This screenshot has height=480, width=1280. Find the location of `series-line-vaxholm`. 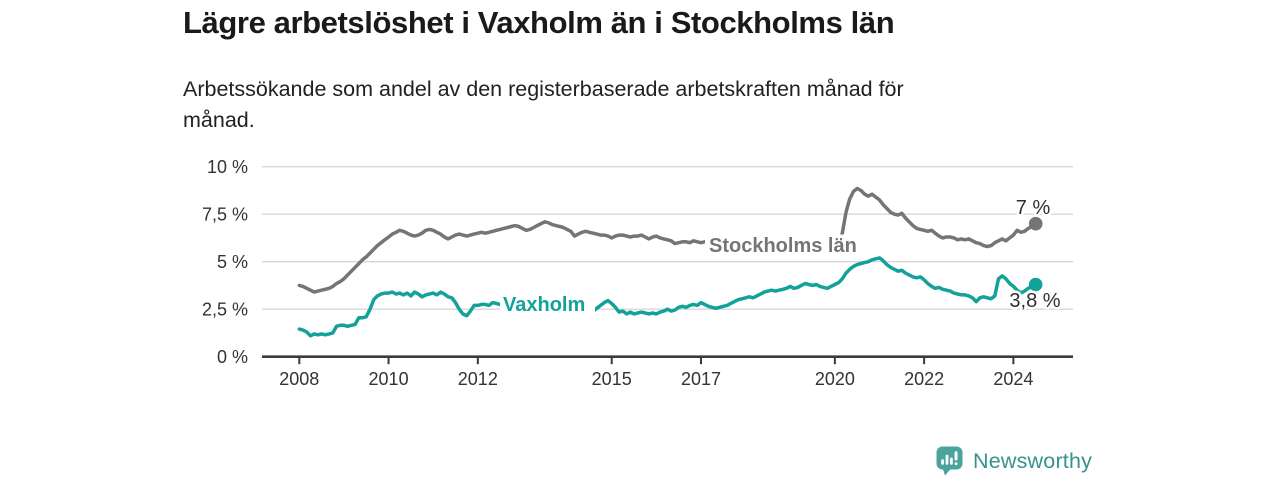

series-line-vaxholm is located at coordinates (667, 297).